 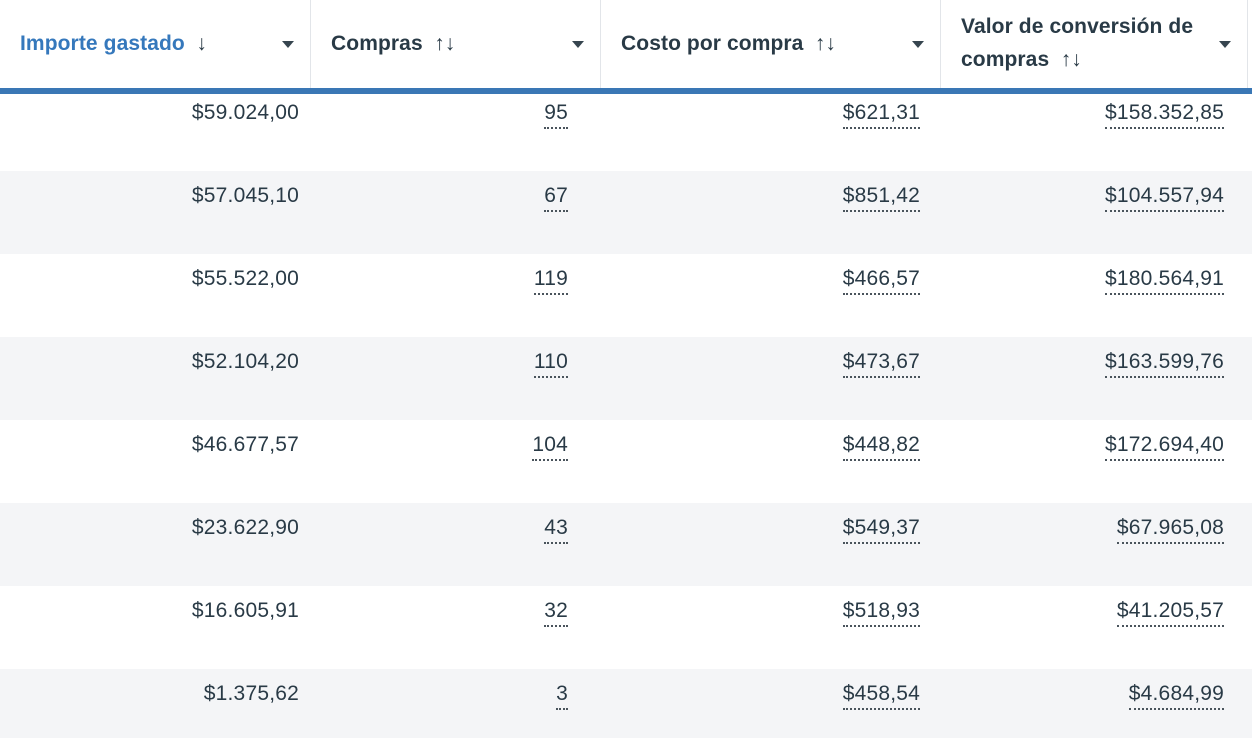 What do you see at coordinates (1094, 129) in the screenshot?
I see `cell-valor_de_conversion_de_compras: $158.352,85` at bounding box center [1094, 129].